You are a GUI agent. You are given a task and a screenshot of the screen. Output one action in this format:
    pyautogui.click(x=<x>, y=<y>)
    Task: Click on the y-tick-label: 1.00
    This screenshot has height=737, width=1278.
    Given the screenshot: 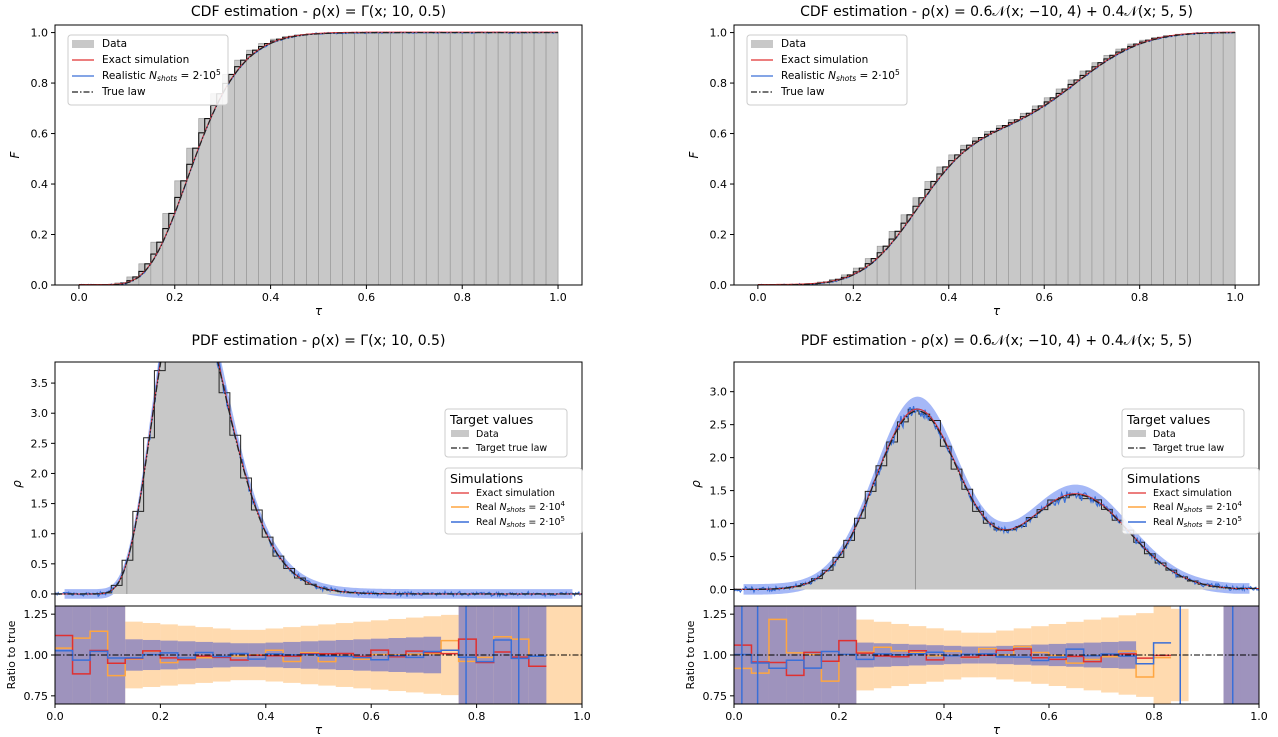 What is the action you would take?
    pyautogui.click(x=36, y=655)
    